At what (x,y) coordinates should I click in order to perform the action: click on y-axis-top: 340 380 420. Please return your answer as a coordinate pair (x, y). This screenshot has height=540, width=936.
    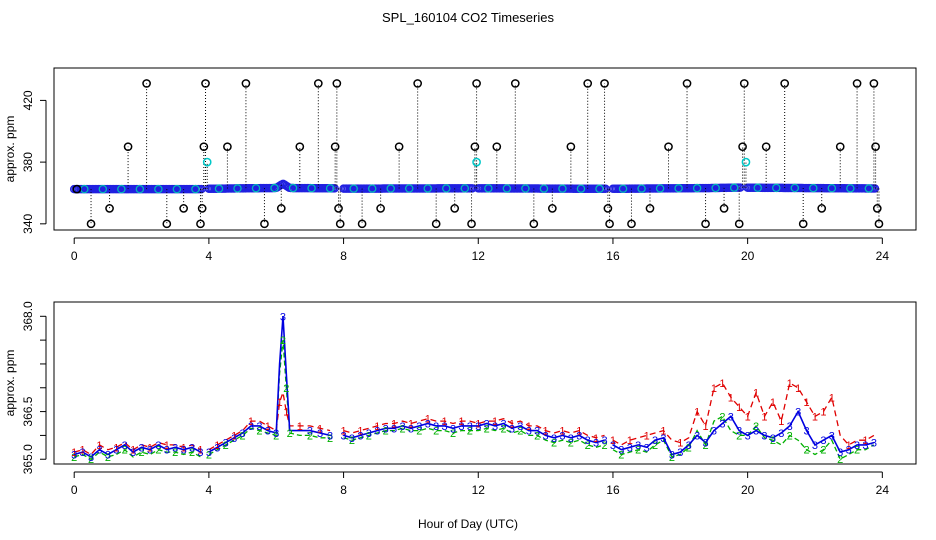
    Looking at the image, I should click on (34, 162).